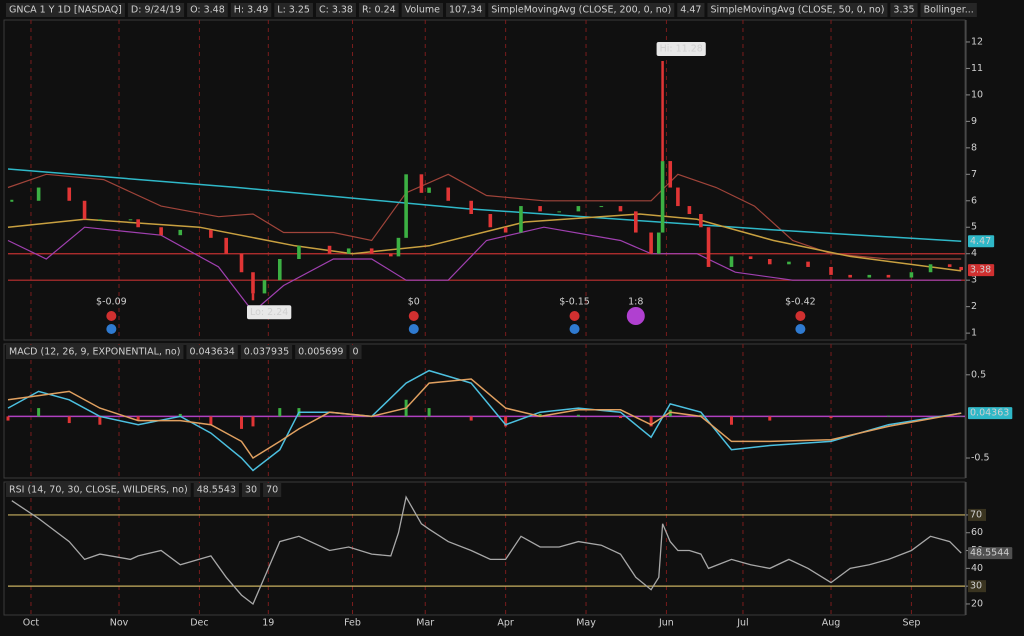 The height and width of the screenshot is (636, 1024). Describe the element at coordinates (977, 68) in the screenshot. I see `y-tick-label: 11` at that location.